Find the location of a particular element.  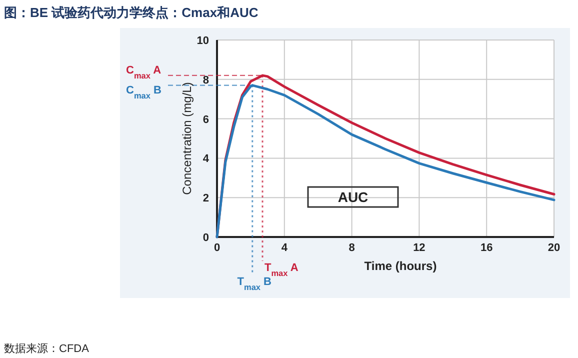

x-axis-title: Time (hours) is located at coordinates (400, 266).